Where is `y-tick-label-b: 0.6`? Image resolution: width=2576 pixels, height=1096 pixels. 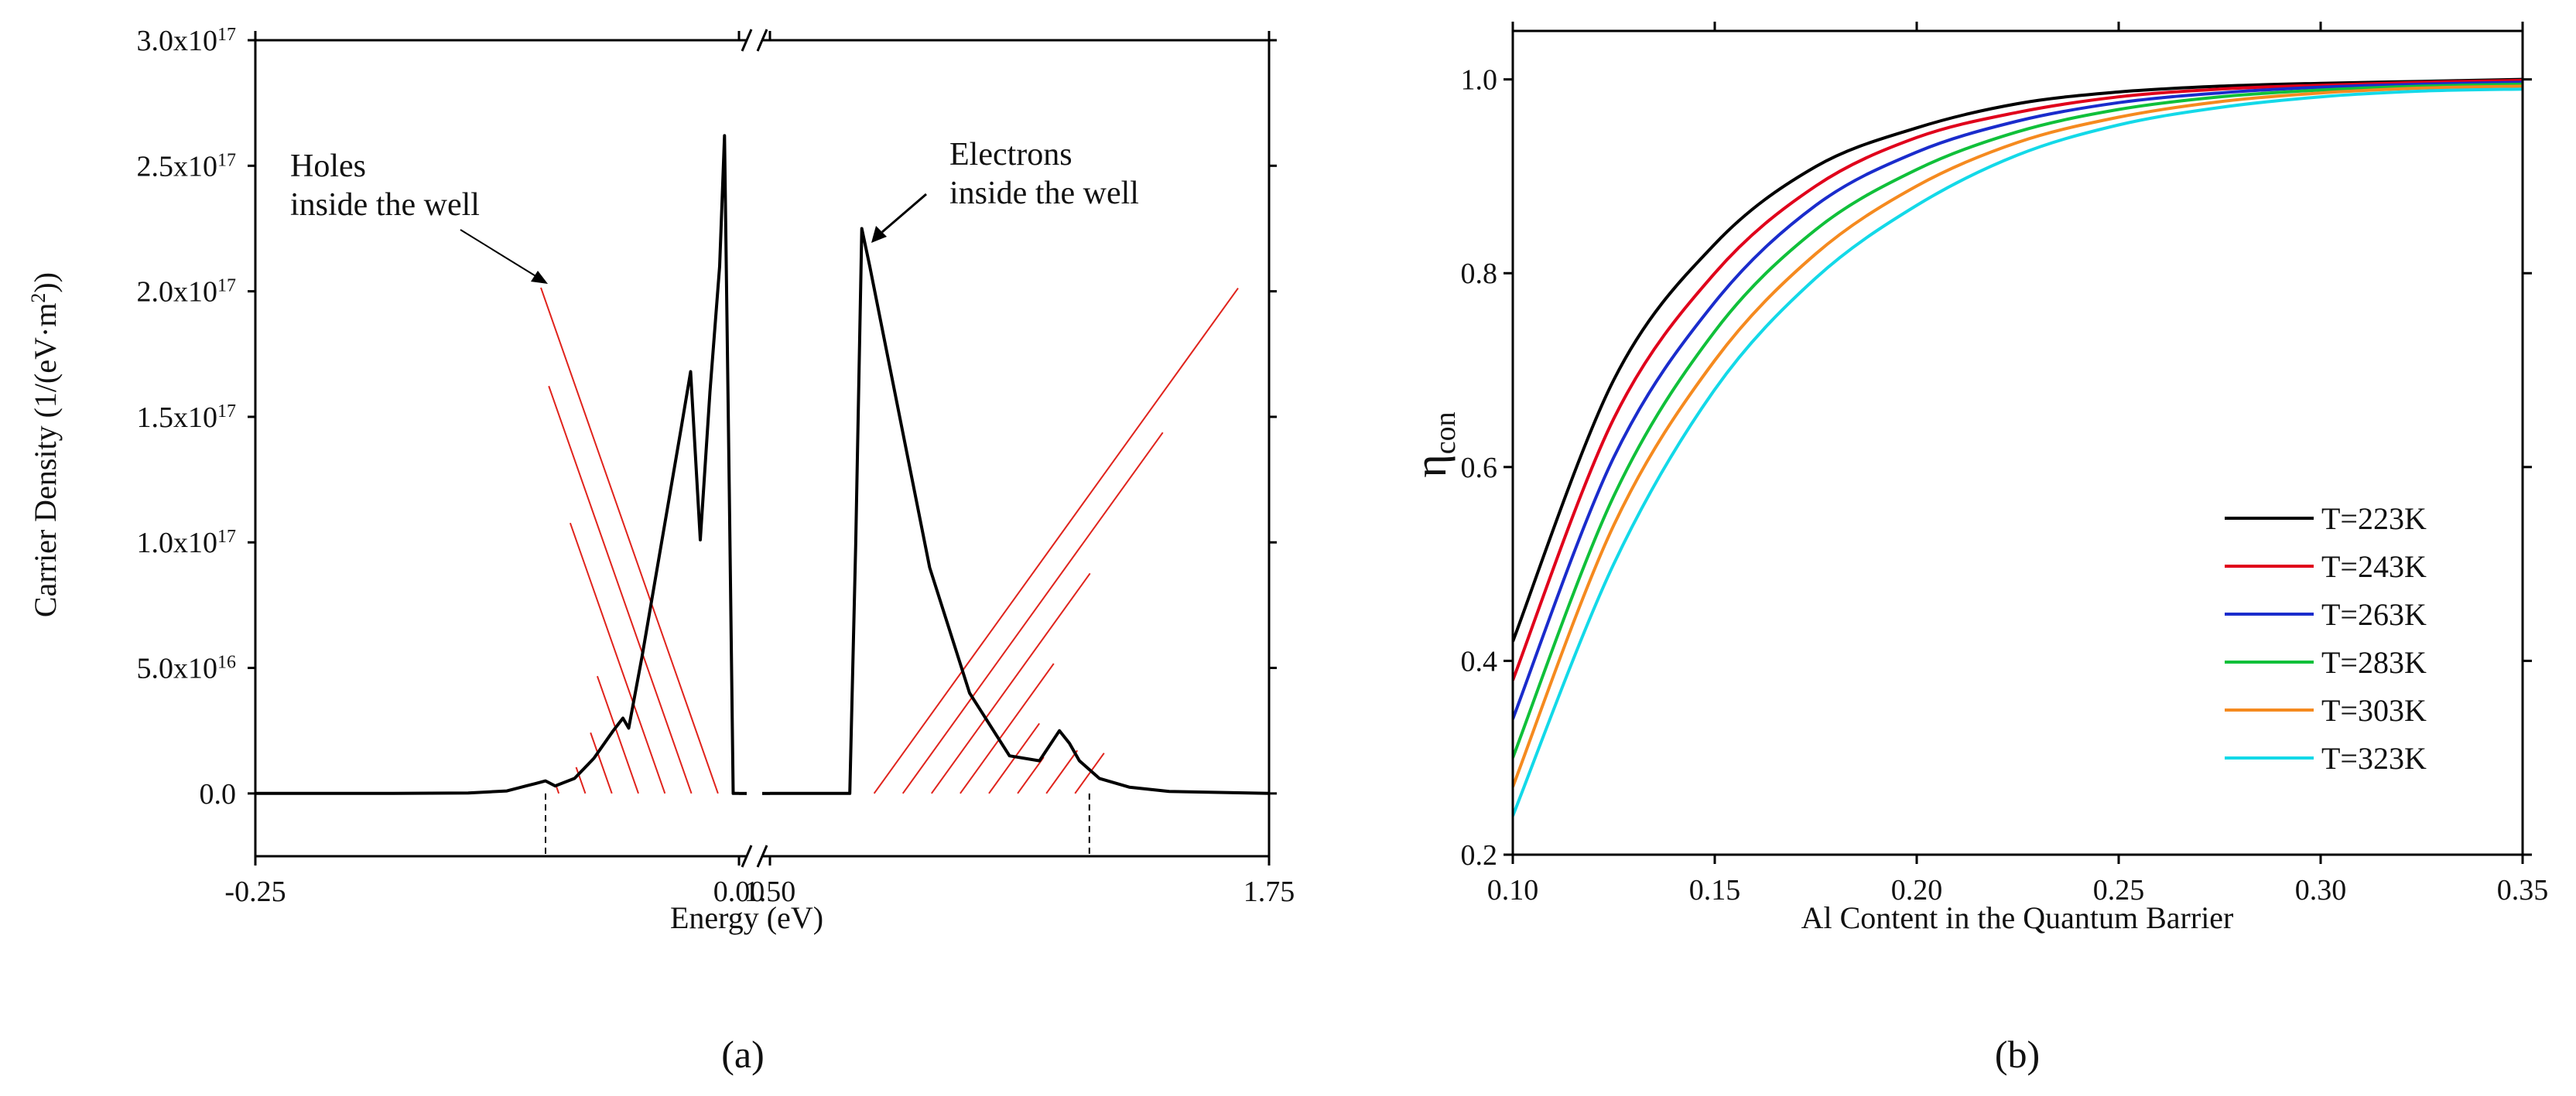 y-tick-label-b: 0.6 is located at coordinates (1479, 468).